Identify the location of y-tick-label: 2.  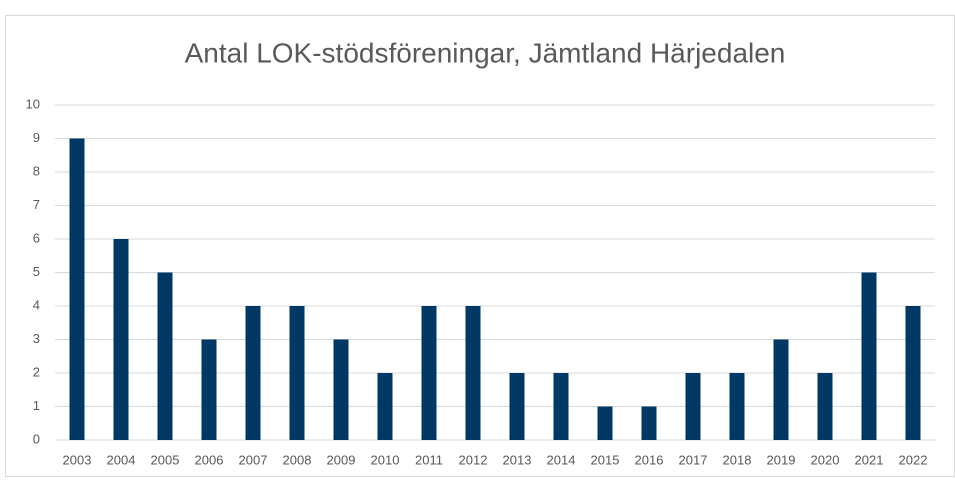
(36, 371).